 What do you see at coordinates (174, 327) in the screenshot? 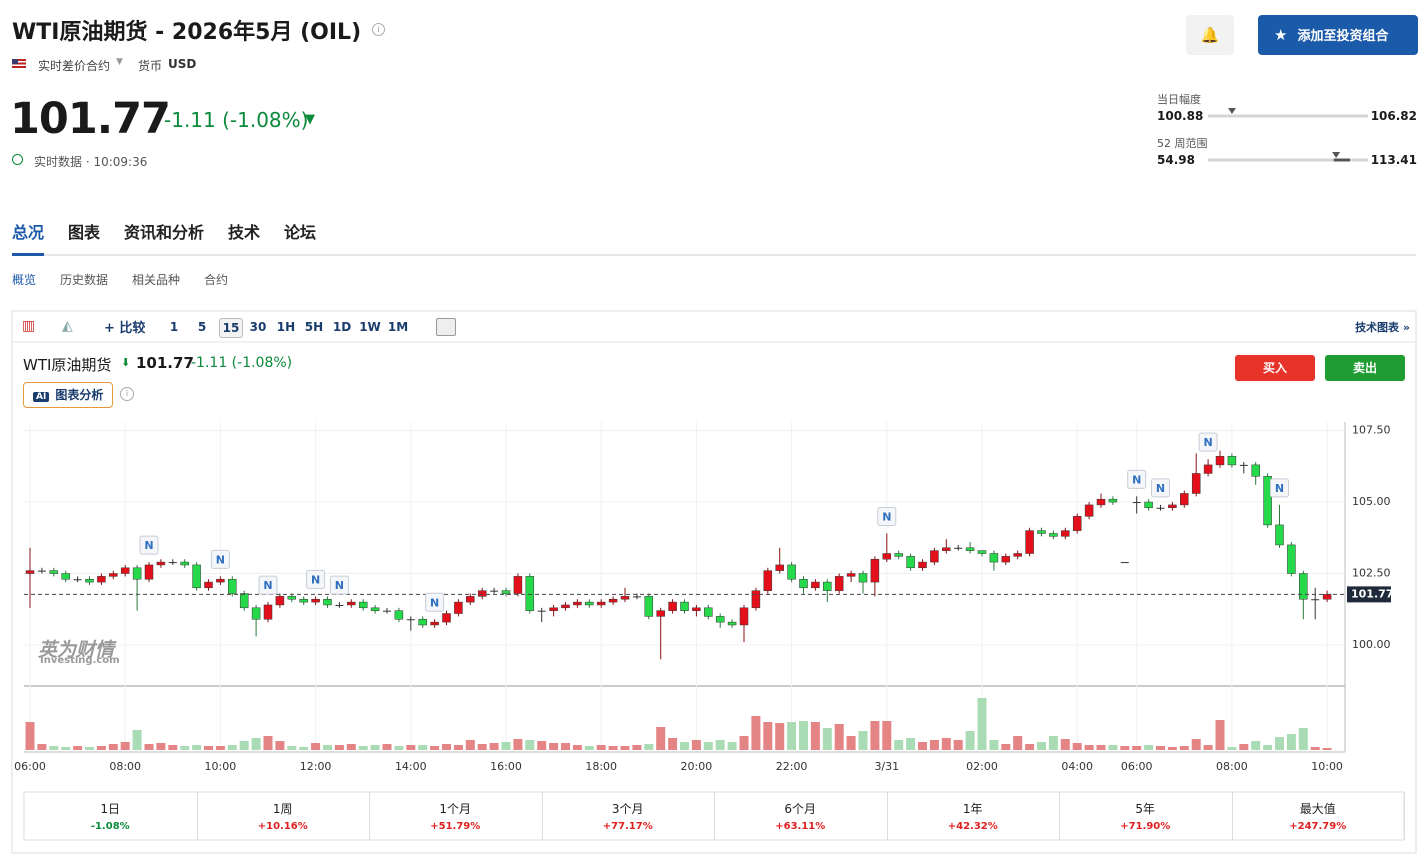
I see `interval-button: 1` at bounding box center [174, 327].